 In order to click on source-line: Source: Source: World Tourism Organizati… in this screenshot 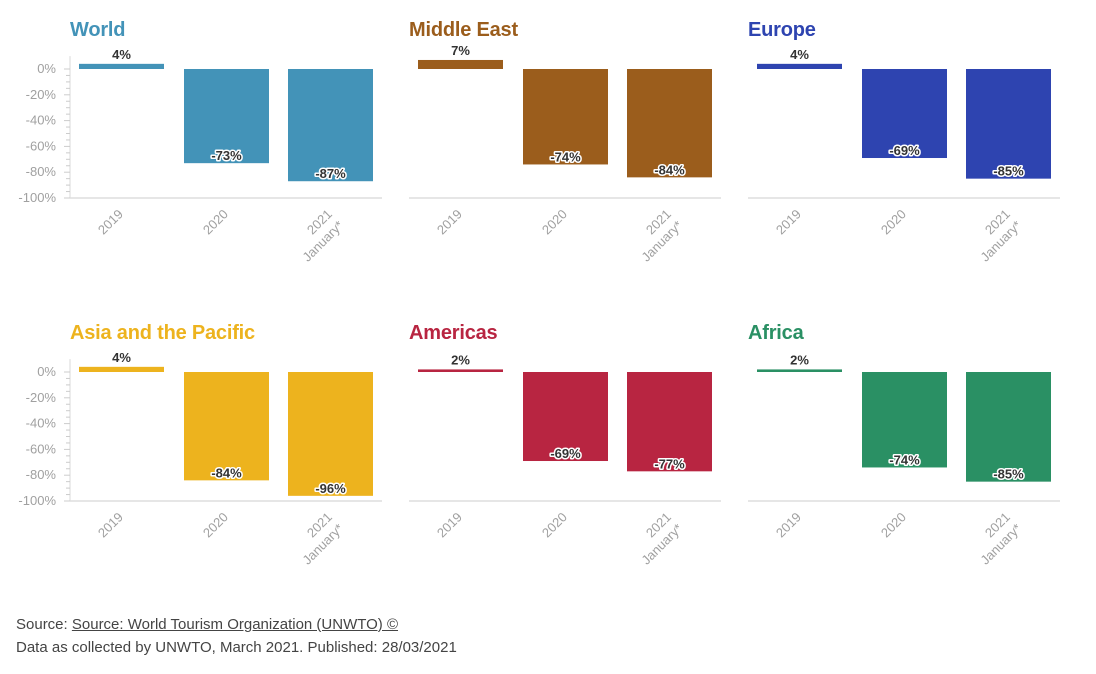, I will do `click(236, 624)`.